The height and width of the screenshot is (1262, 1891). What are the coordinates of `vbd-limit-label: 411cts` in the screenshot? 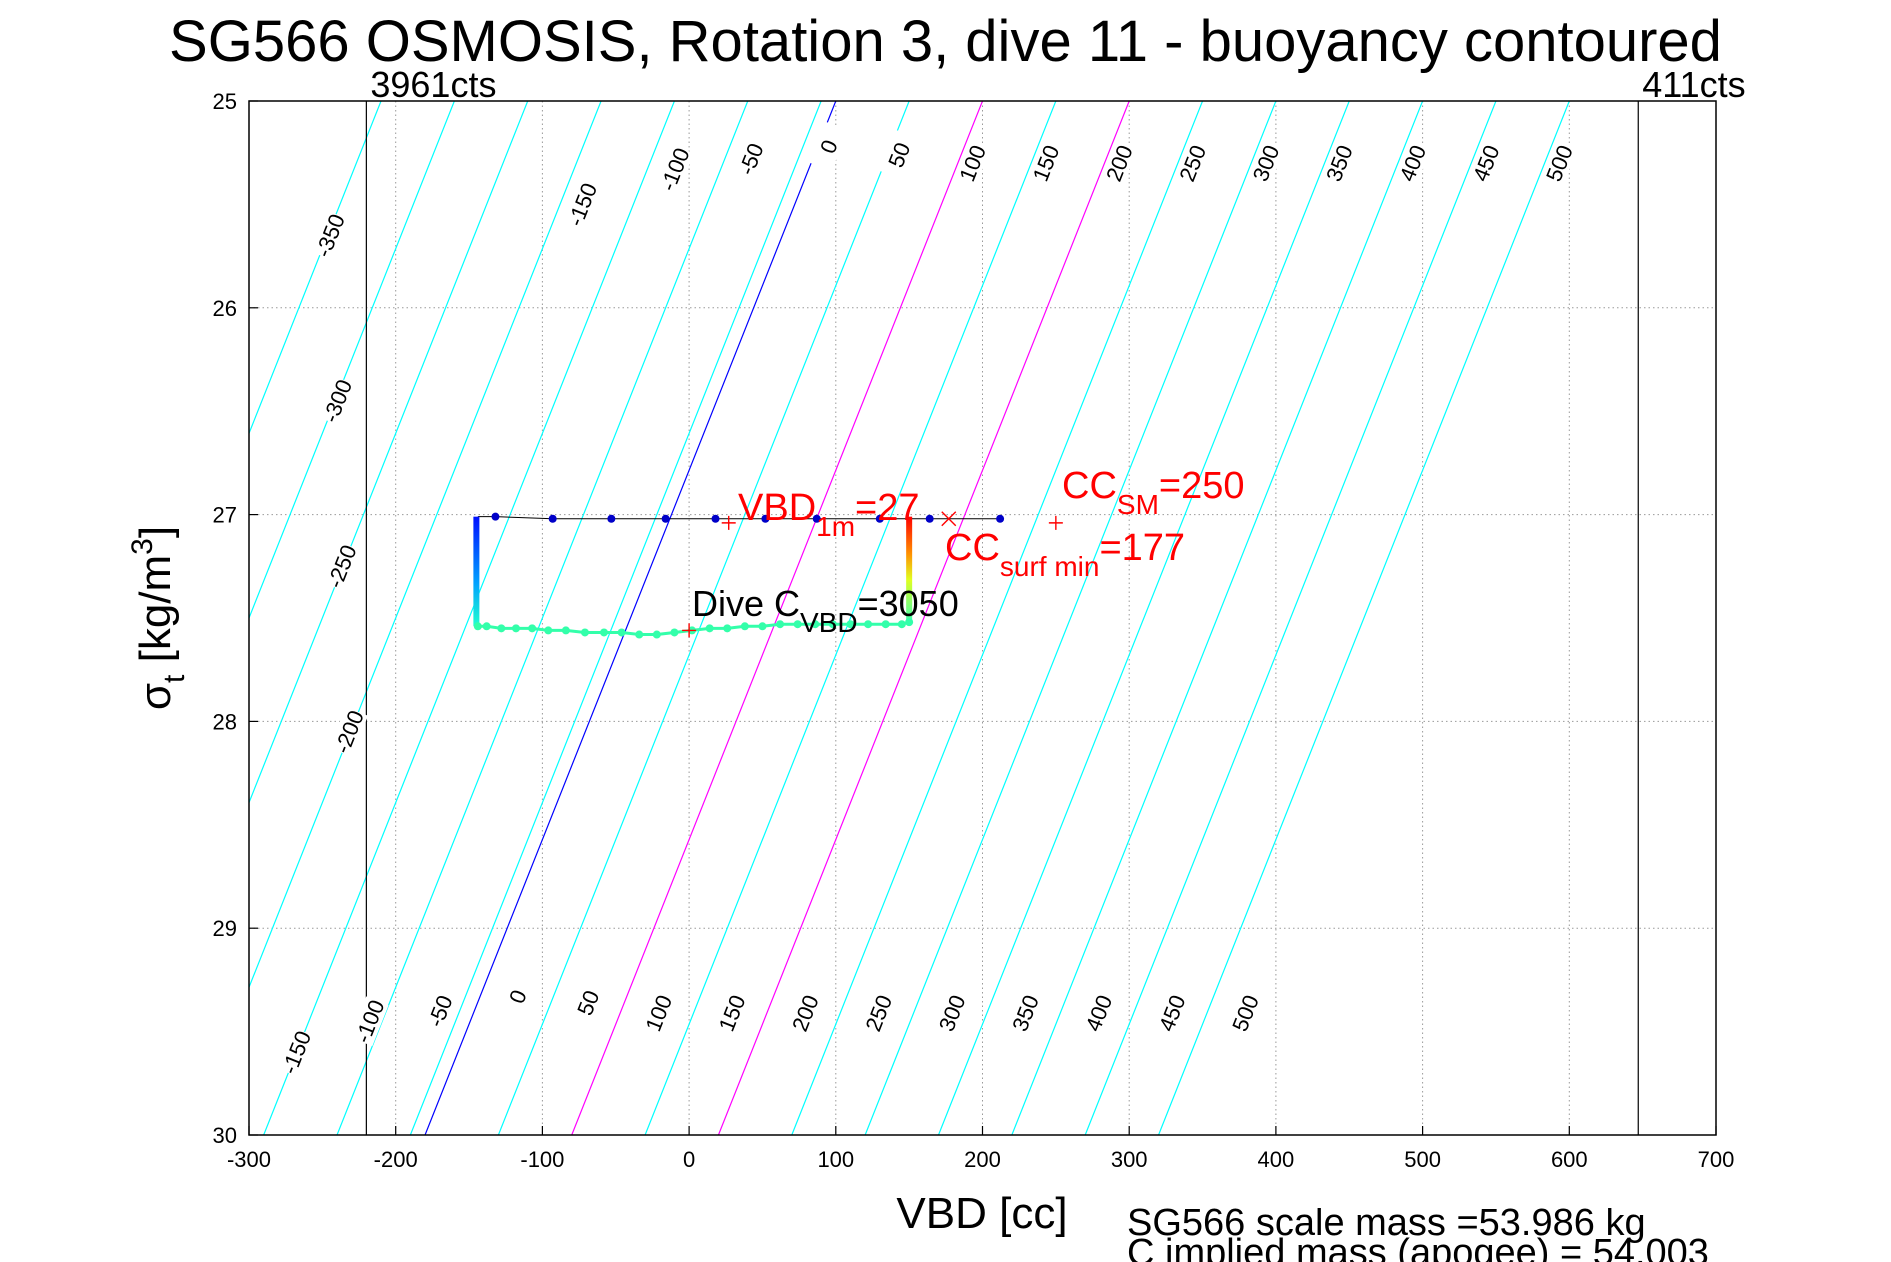 It's located at (1693, 84).